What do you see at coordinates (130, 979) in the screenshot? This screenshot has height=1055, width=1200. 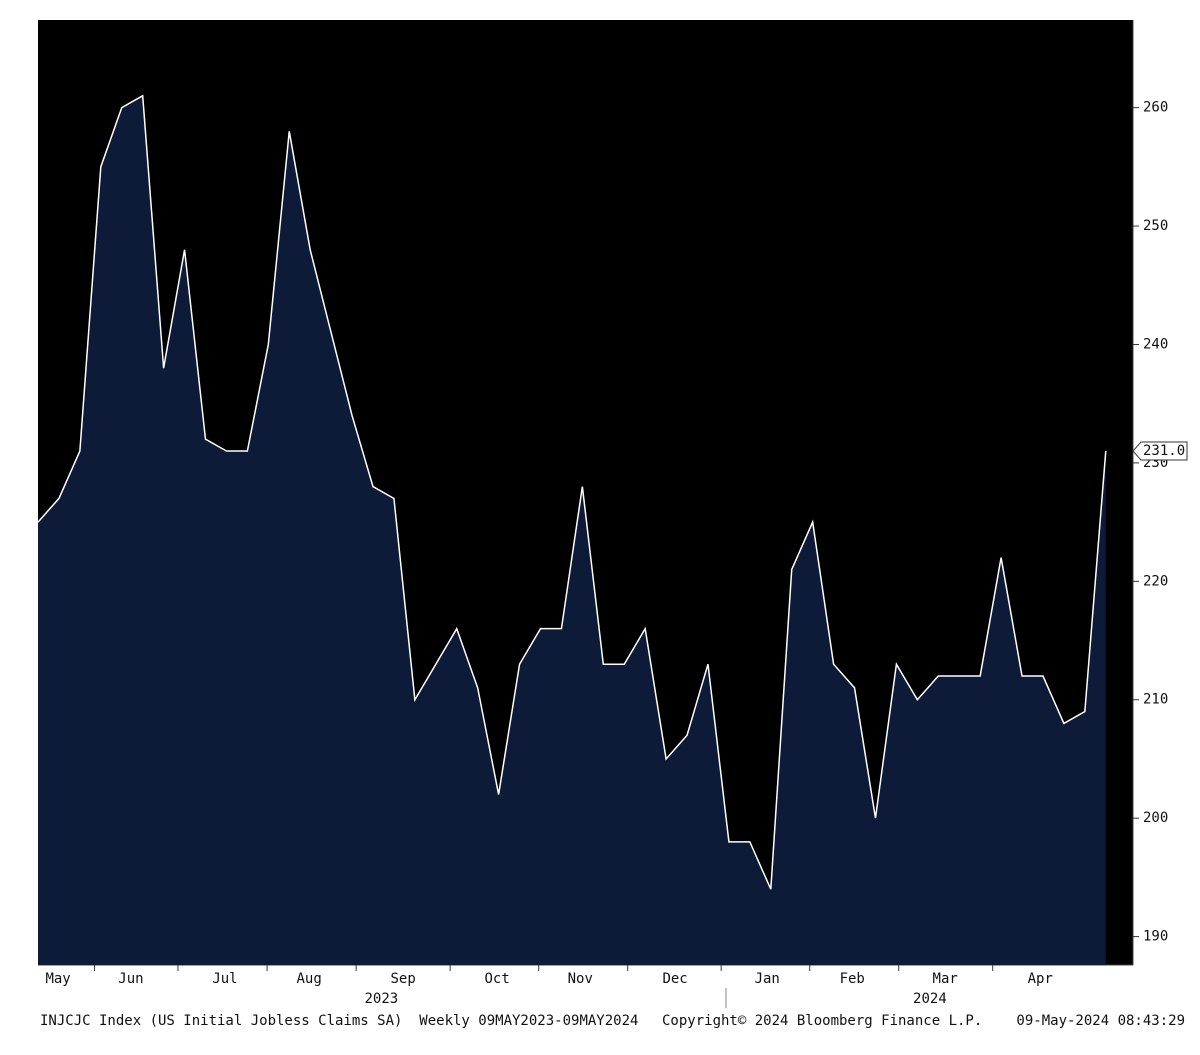 I see `x-tick-label: Jun` at bounding box center [130, 979].